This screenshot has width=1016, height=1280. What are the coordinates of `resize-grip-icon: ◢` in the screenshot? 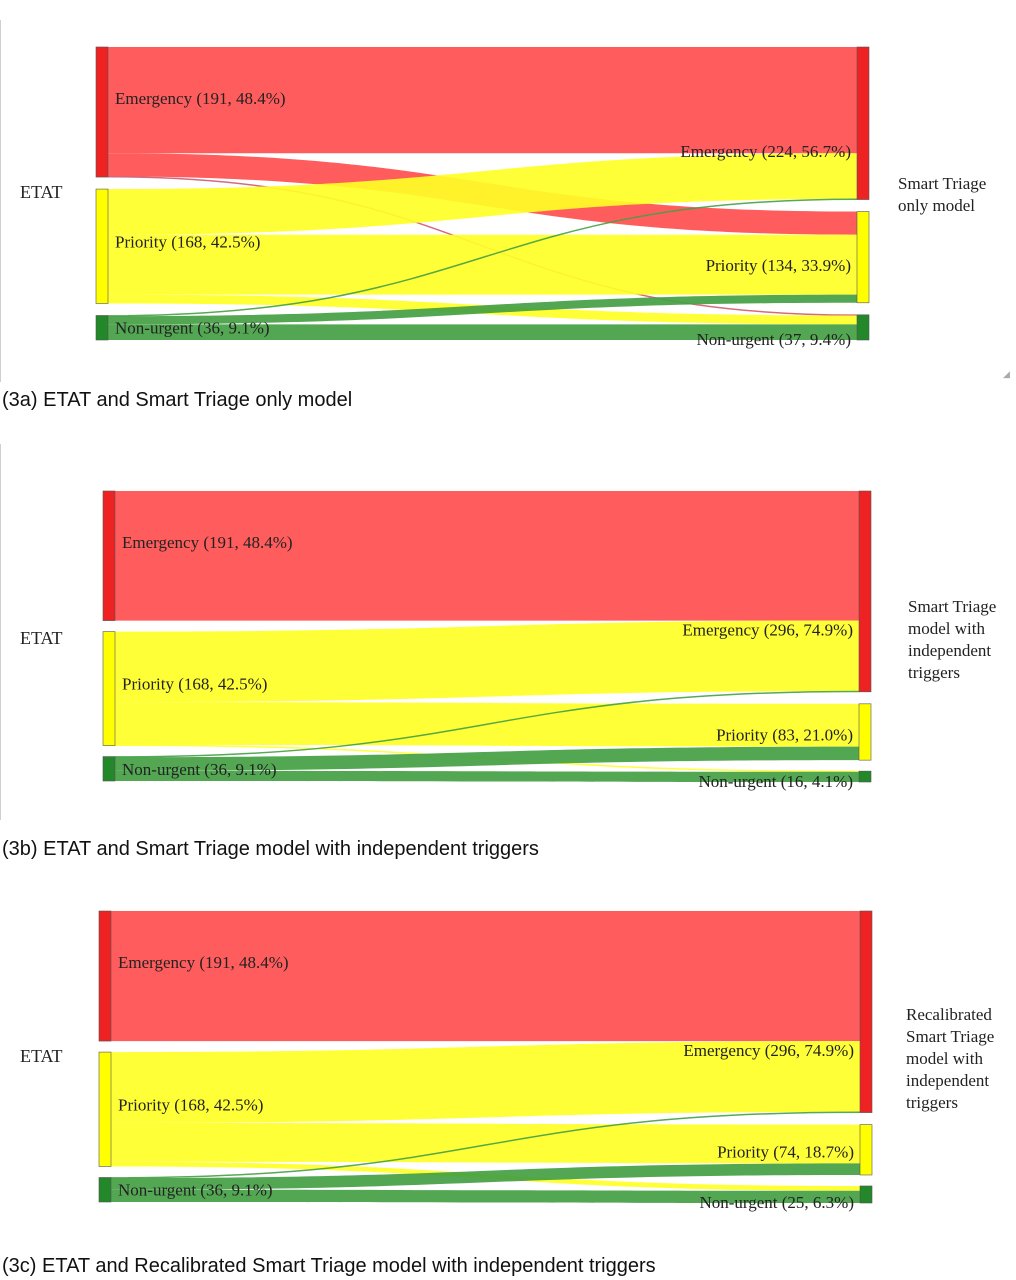 It's located at (1006, 375).